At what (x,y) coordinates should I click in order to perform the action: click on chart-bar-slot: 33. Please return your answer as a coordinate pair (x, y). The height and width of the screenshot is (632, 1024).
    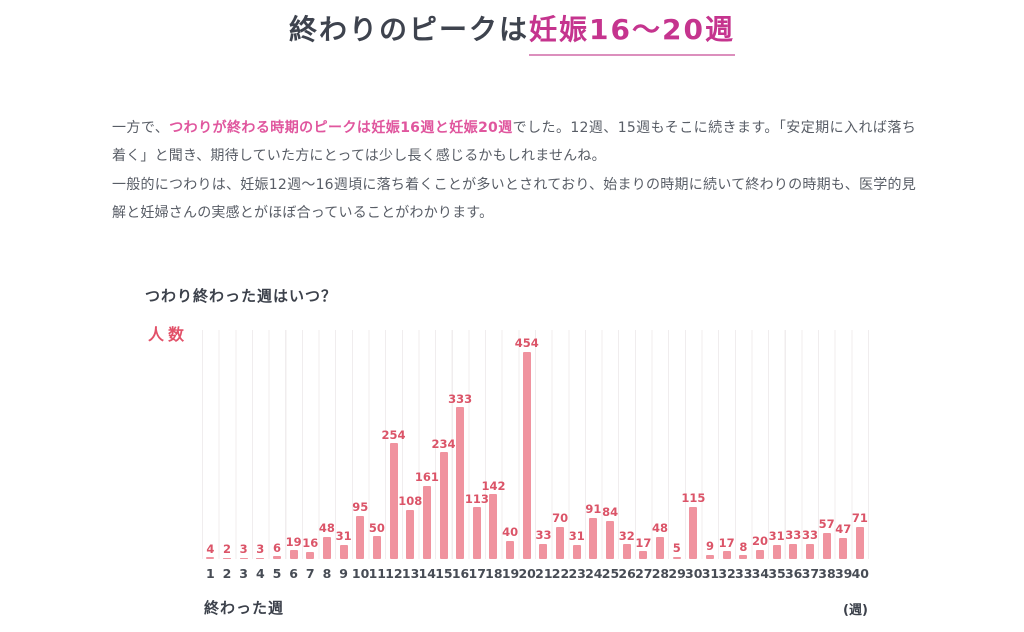
    Looking at the image, I should click on (810, 444).